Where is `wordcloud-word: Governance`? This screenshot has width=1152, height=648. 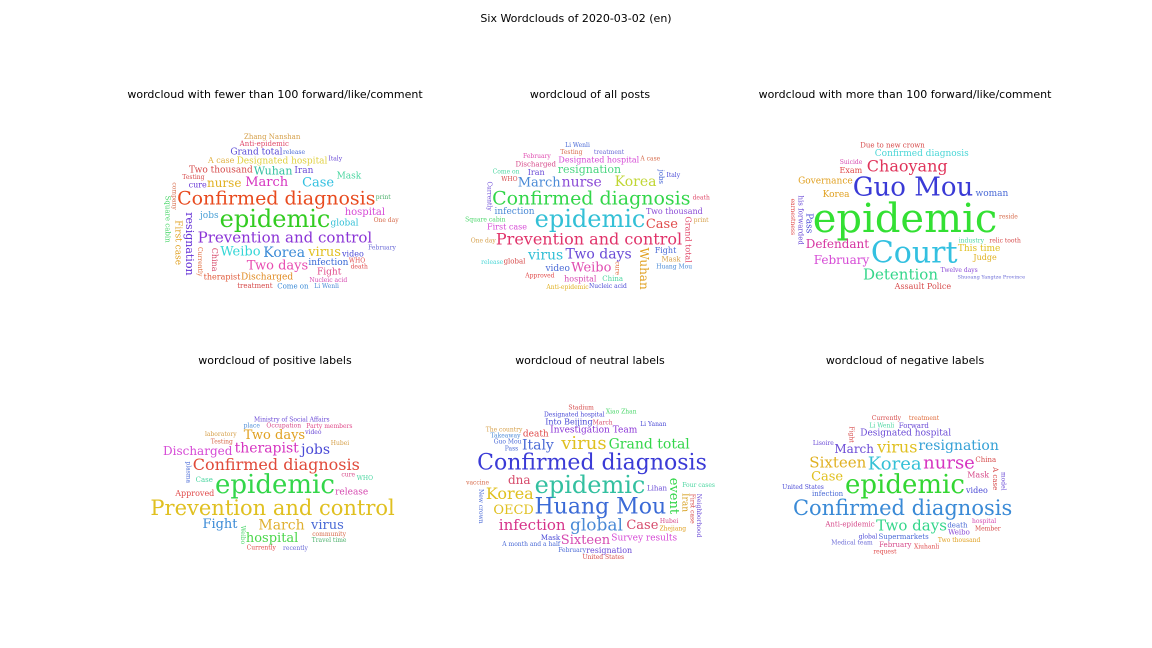 wordcloud-word: Governance is located at coordinates (825, 181).